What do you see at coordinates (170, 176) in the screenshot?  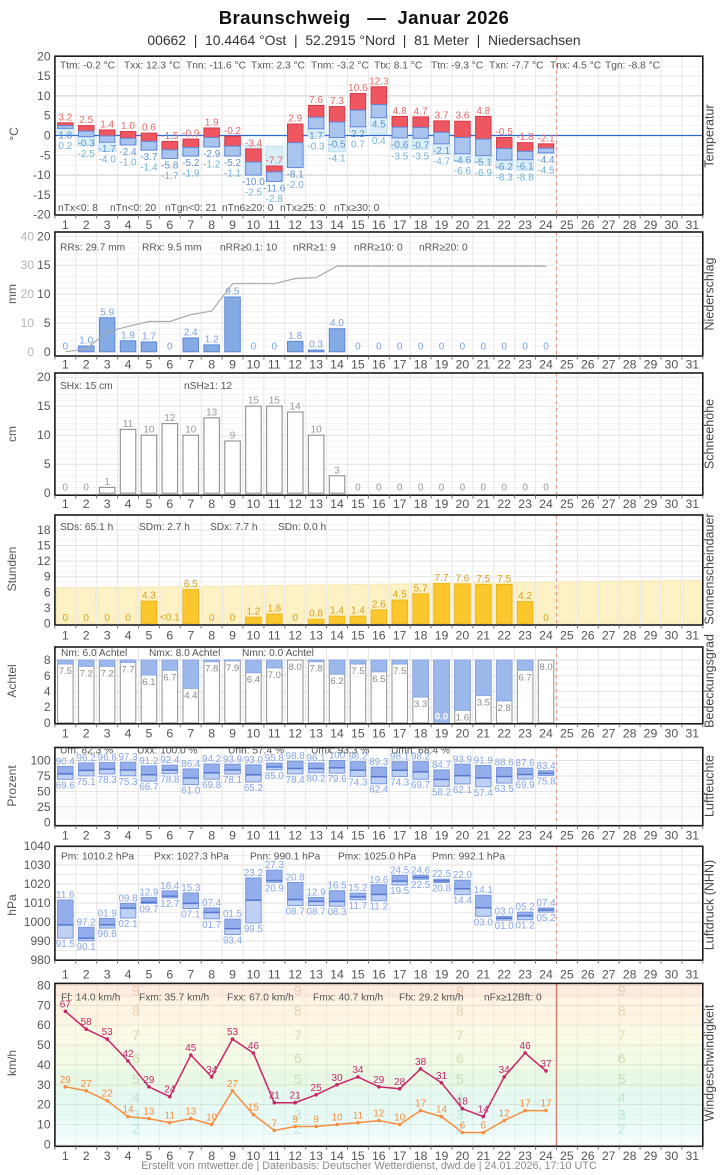 I see `svg-text: -1.7` at bounding box center [170, 176].